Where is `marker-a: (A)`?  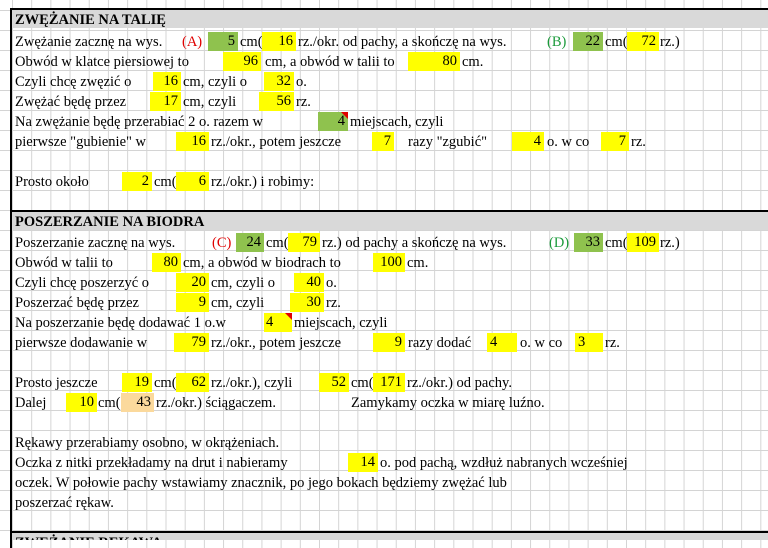 marker-a: (A) is located at coordinates (192, 42).